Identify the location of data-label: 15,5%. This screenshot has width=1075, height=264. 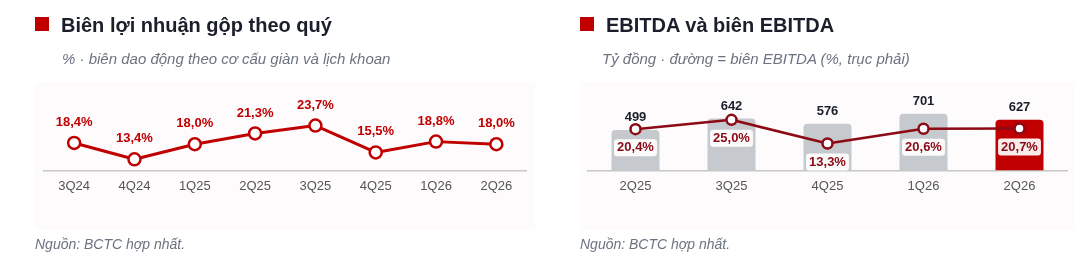
(376, 131).